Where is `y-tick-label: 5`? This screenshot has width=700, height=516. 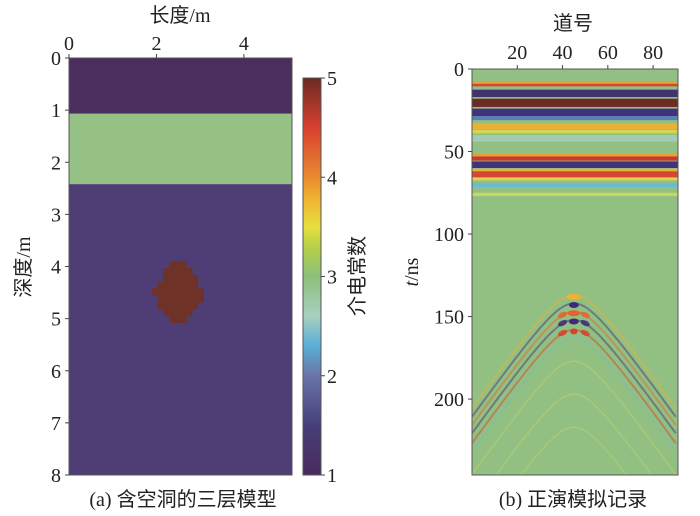
y-tick-label: 5 is located at coordinates (56, 320).